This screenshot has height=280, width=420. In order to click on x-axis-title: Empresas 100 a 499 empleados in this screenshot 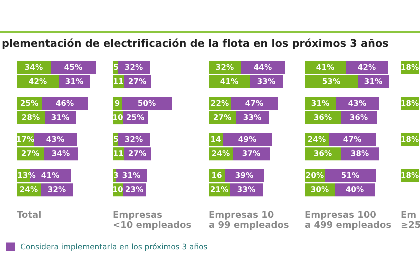, I will do `click(348, 220)`.